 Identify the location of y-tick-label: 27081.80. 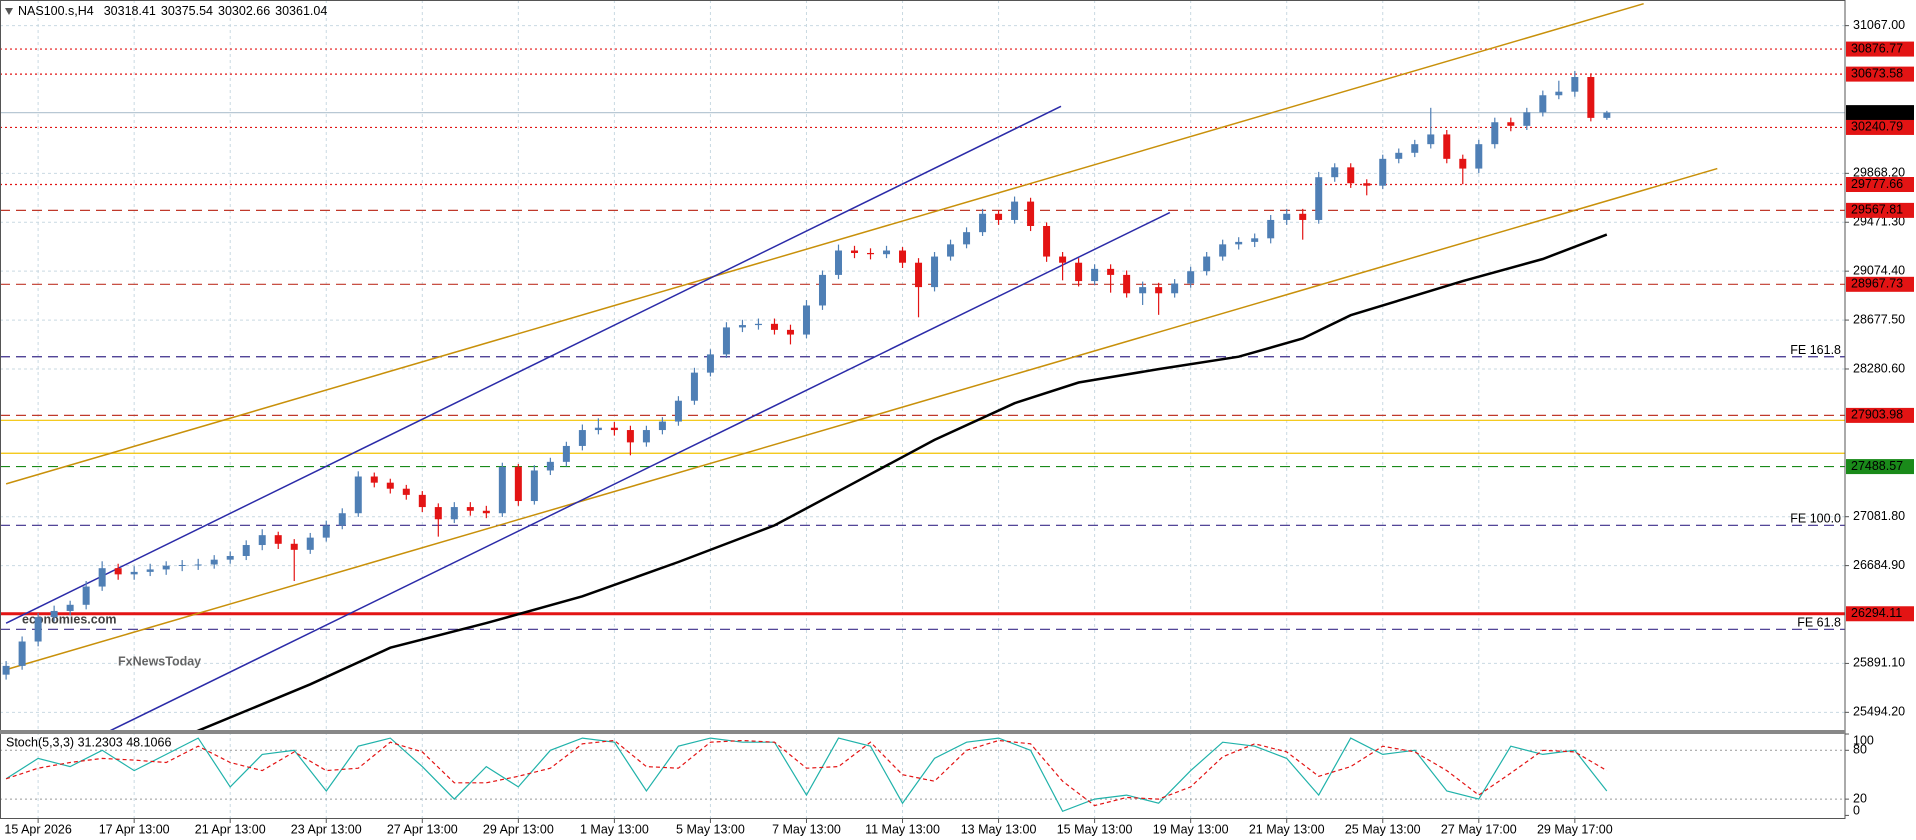
(1879, 516).